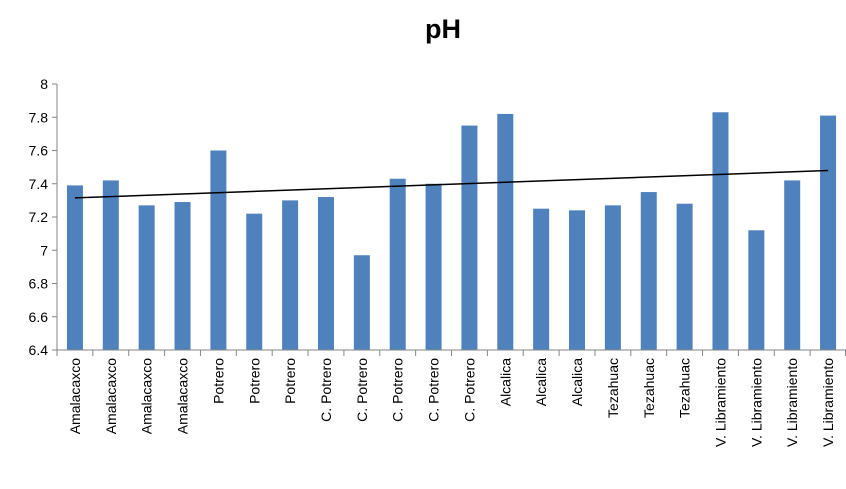 The height and width of the screenshot is (489, 846). I want to click on trendline, so click(451, 184).